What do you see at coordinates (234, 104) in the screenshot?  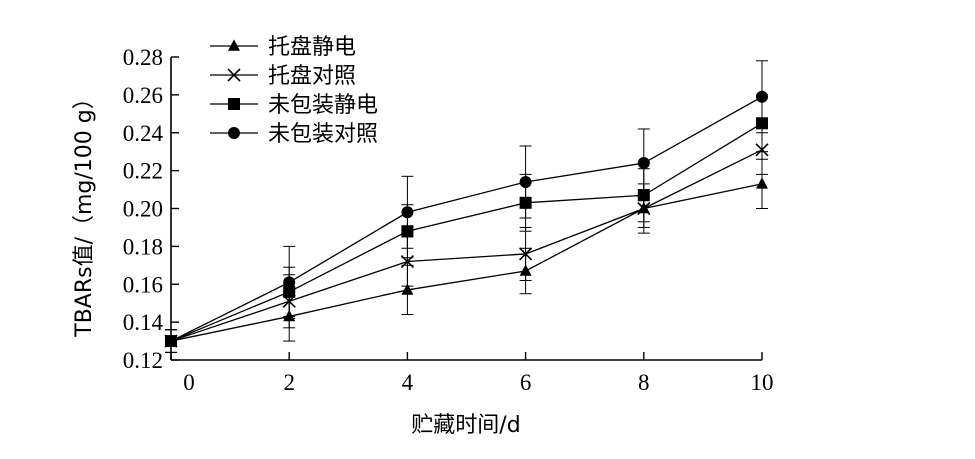 I see `square-marker` at bounding box center [234, 104].